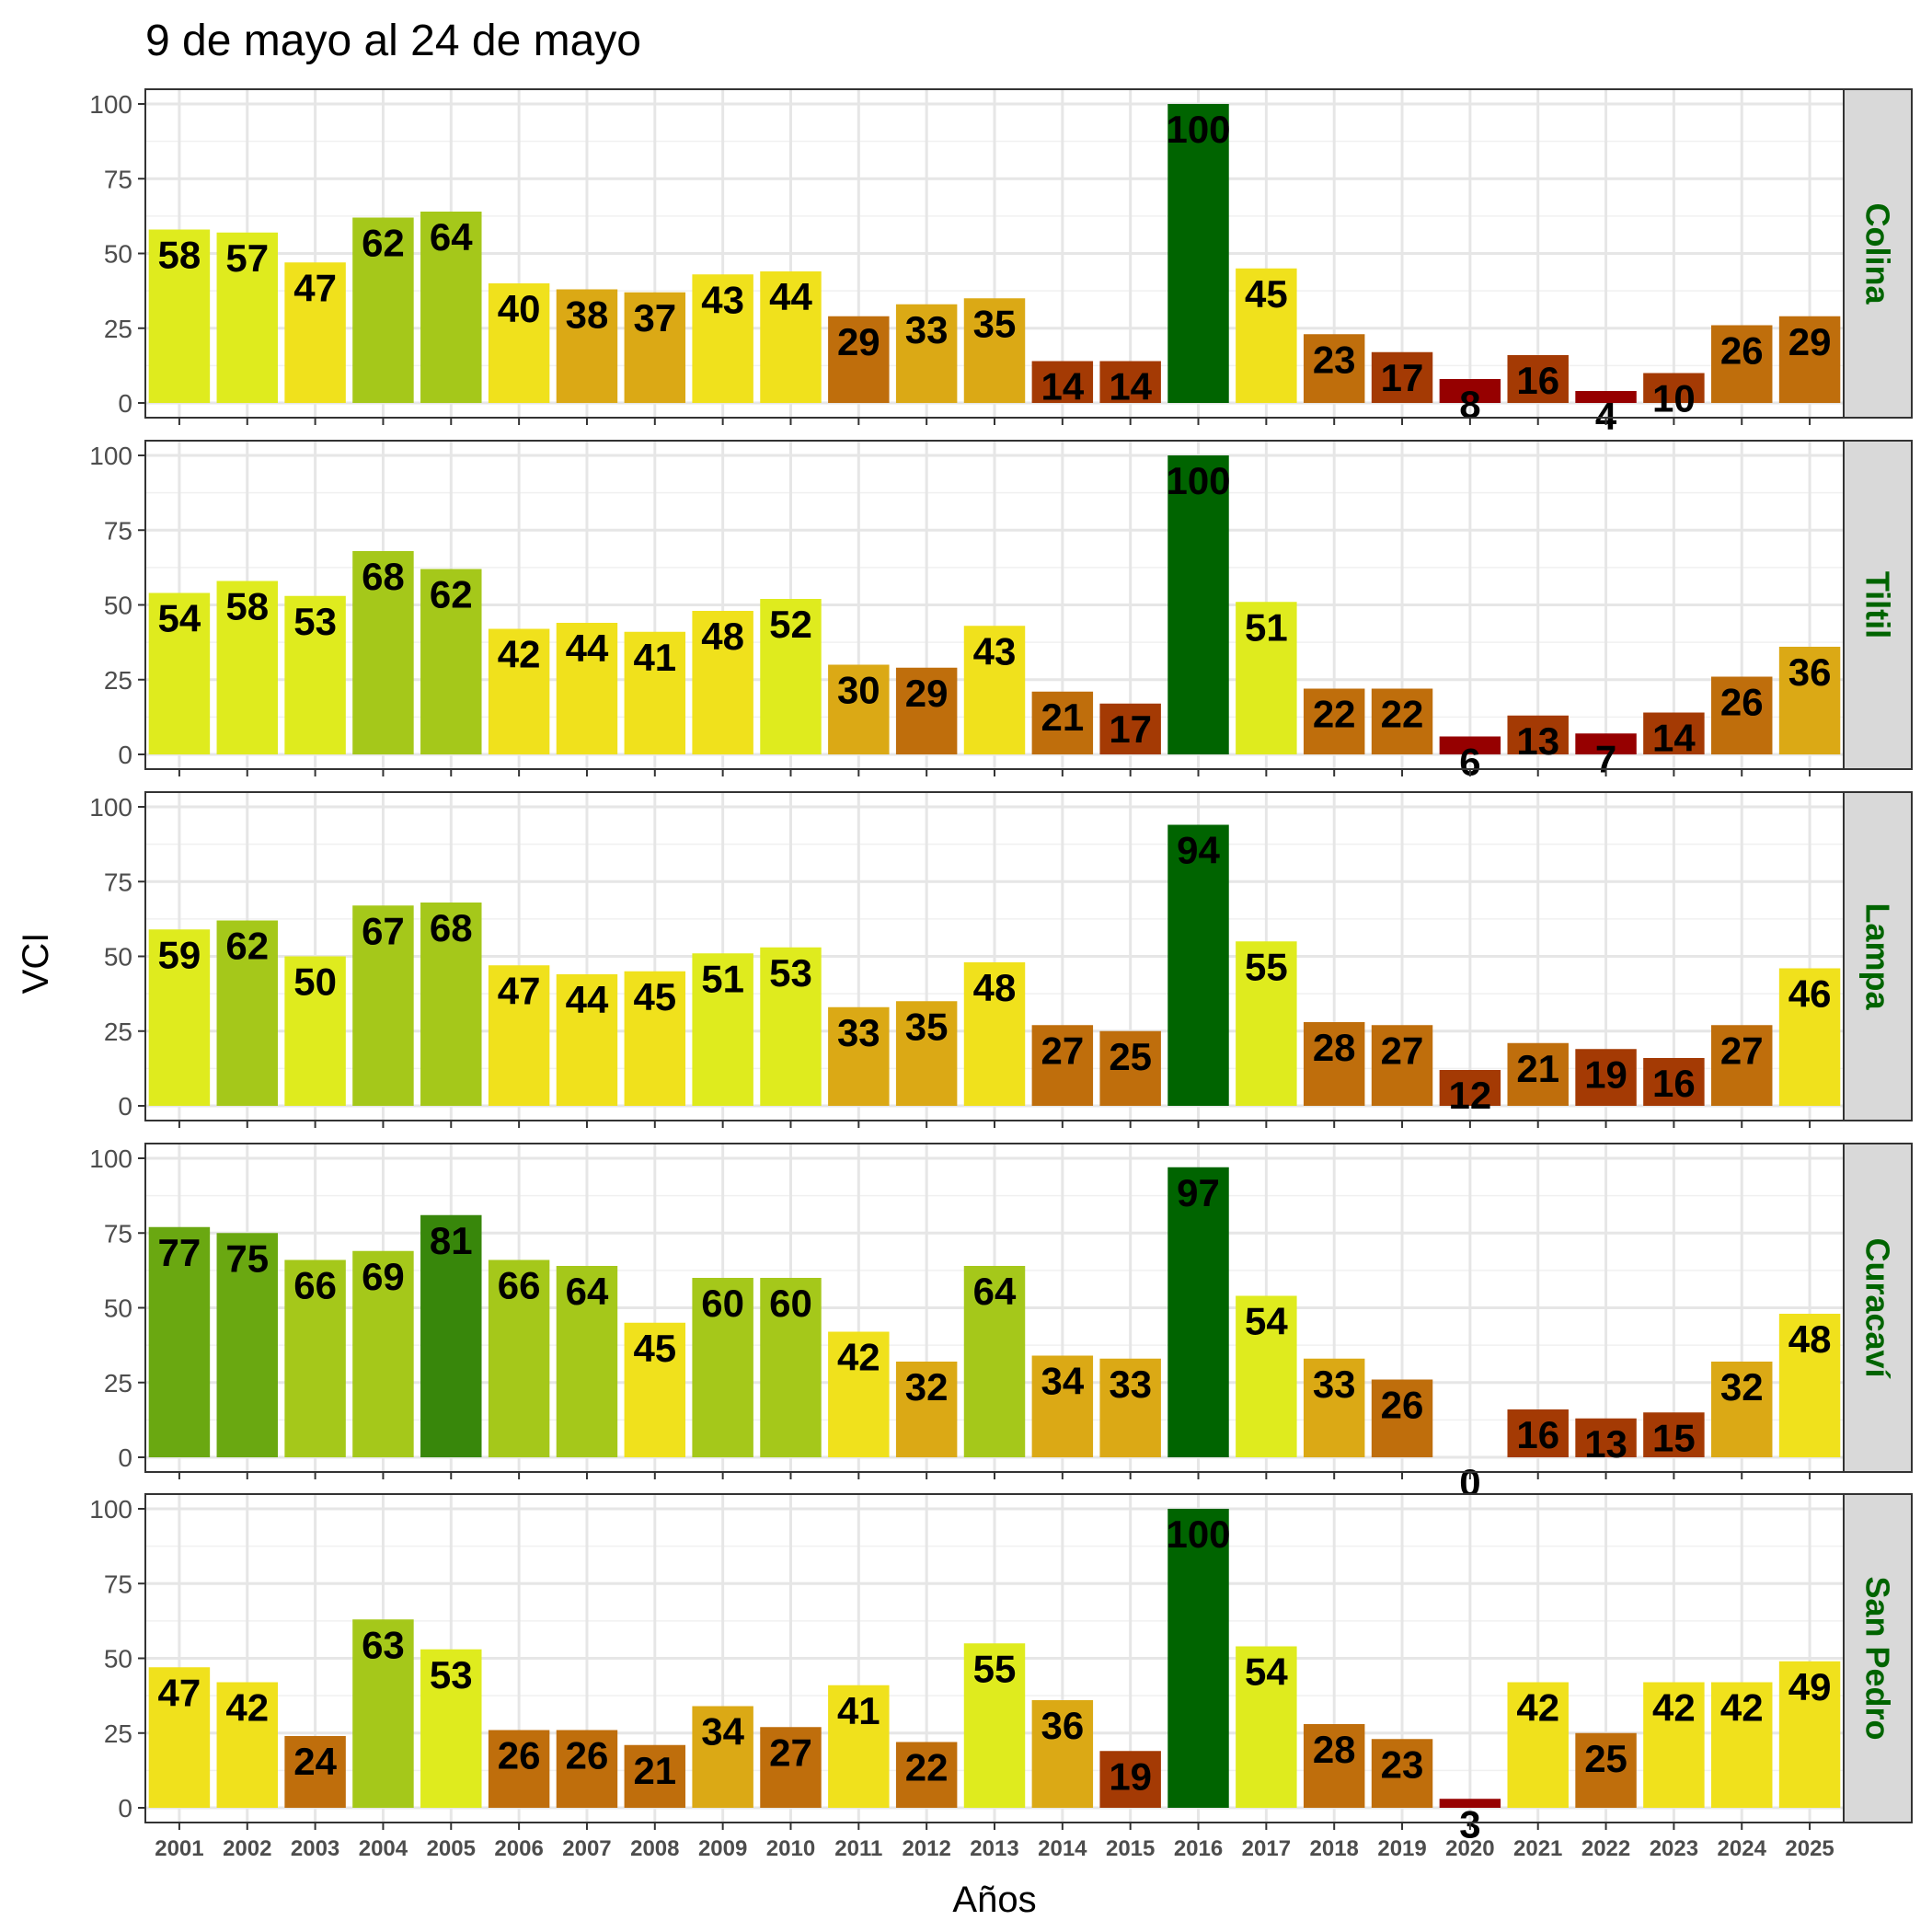  I want to click on y-tick-label: 25, so click(118, 1733).